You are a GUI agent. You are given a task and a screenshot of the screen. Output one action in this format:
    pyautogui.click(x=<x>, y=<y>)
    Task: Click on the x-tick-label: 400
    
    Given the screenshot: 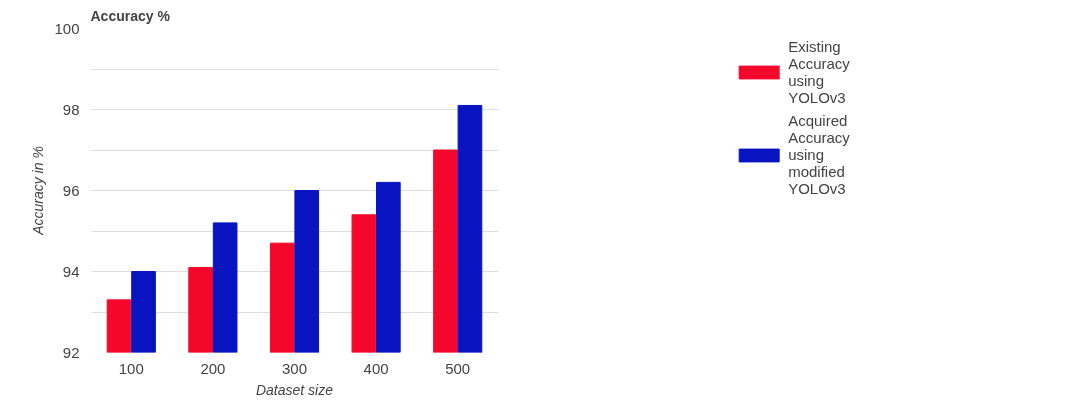 What is the action you would take?
    pyautogui.click(x=376, y=368)
    